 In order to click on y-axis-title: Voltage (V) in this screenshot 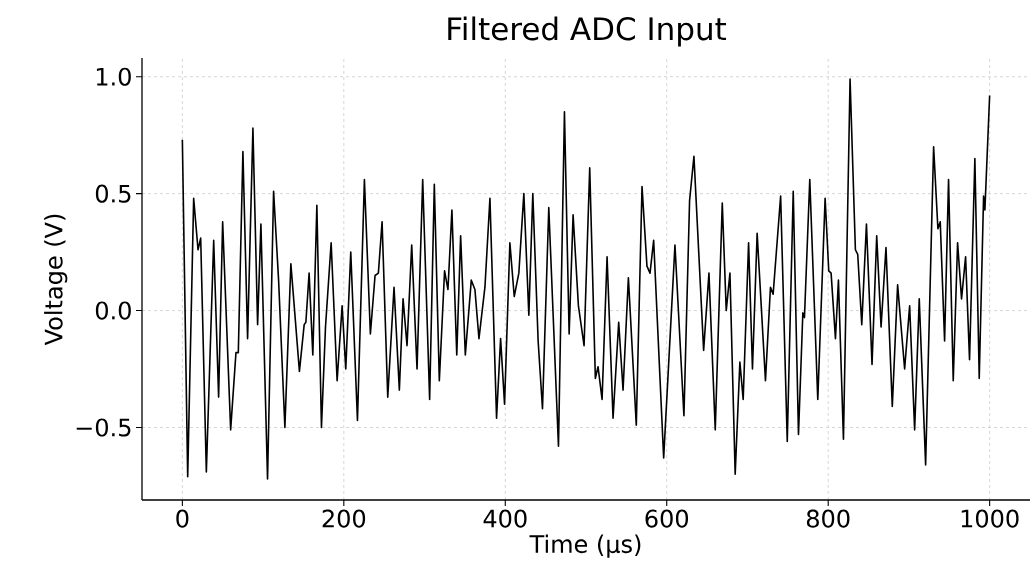, I will do `click(56, 280)`.